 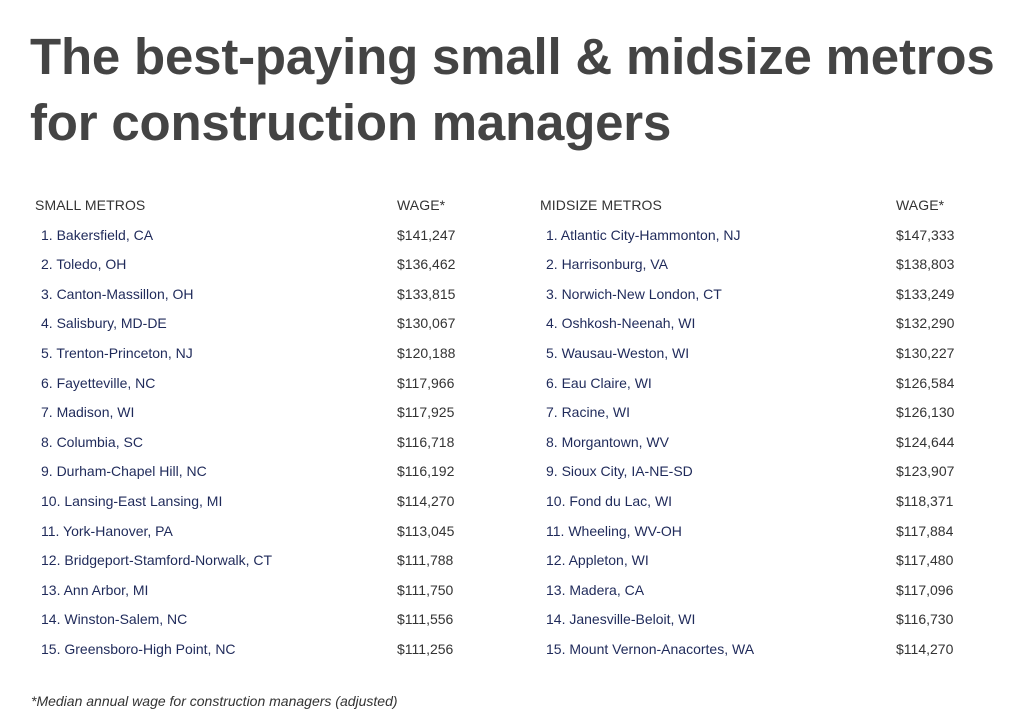 What do you see at coordinates (138, 648) in the screenshot?
I see `metro-name: 15. Greensboro-High Point, NC` at bounding box center [138, 648].